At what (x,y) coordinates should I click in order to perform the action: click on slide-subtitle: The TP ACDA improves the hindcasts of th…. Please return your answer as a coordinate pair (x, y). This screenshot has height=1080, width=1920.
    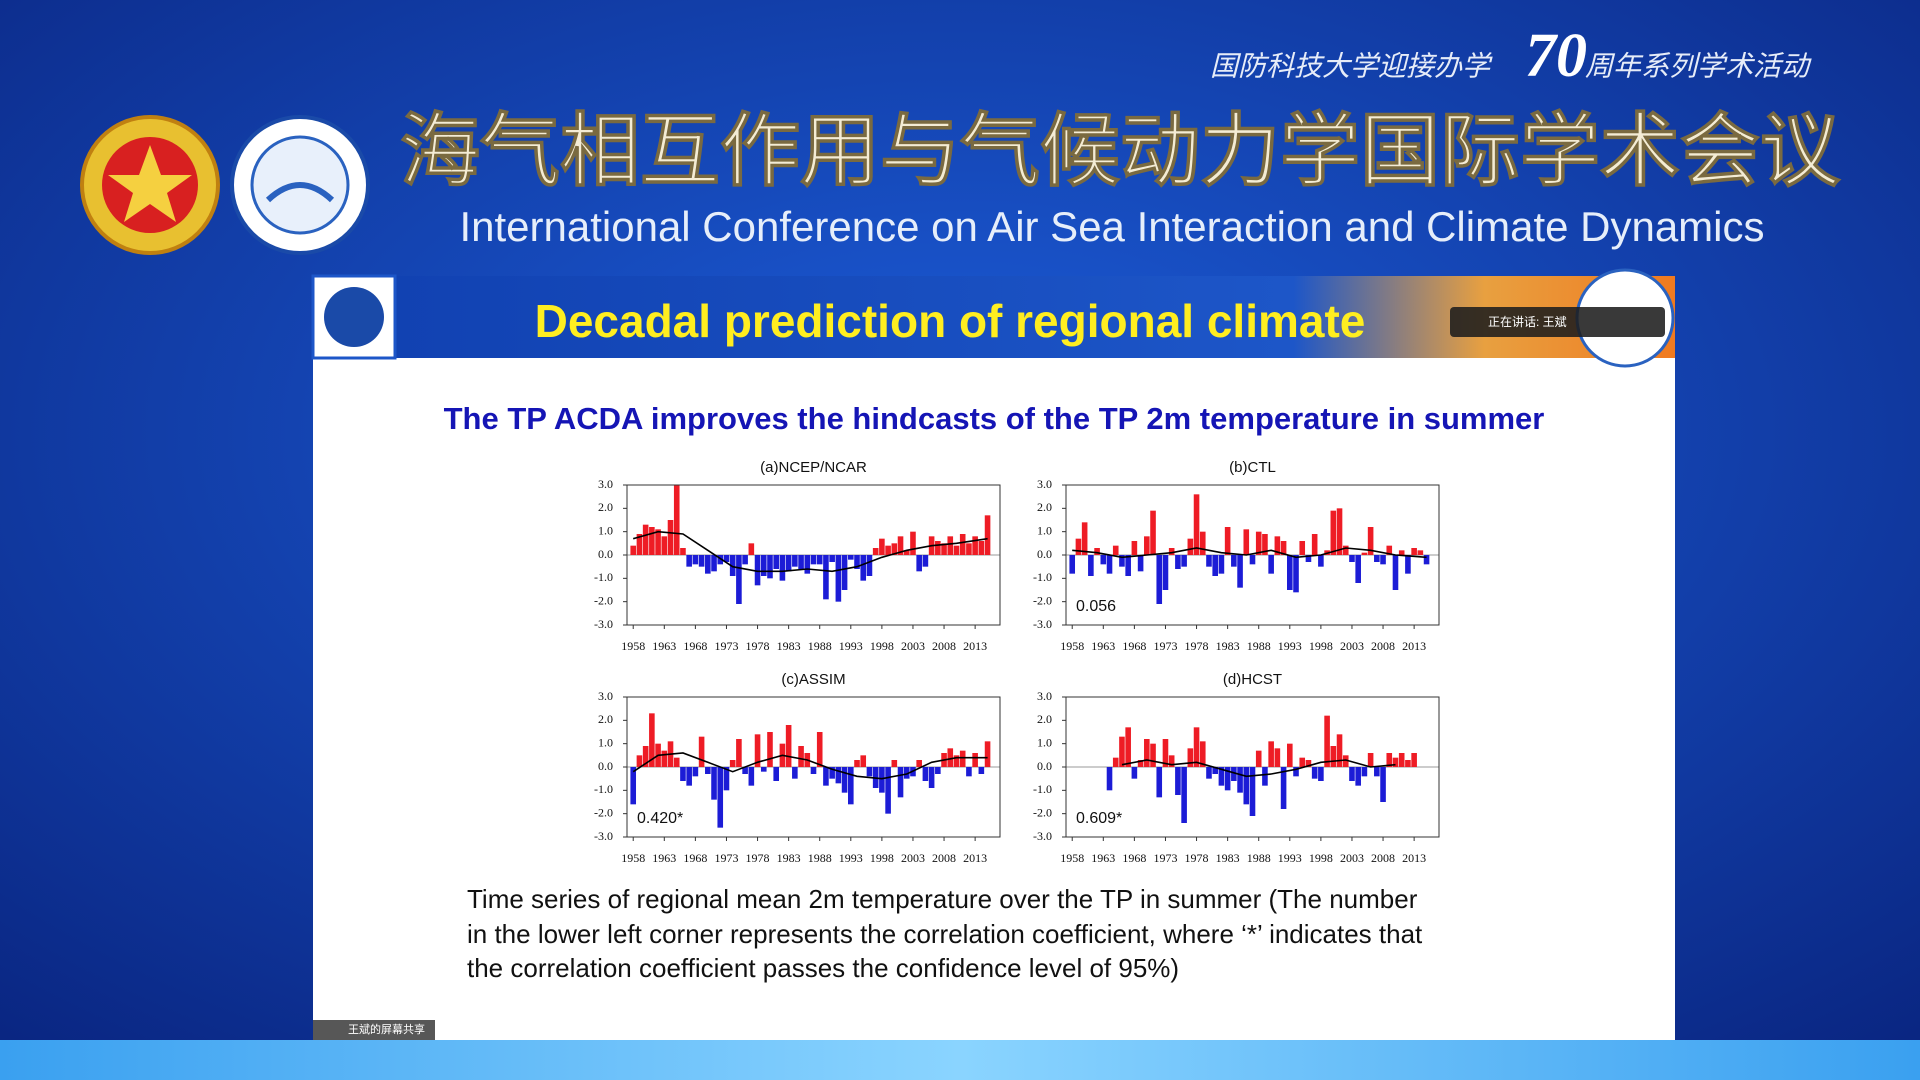
    Looking at the image, I should click on (994, 418).